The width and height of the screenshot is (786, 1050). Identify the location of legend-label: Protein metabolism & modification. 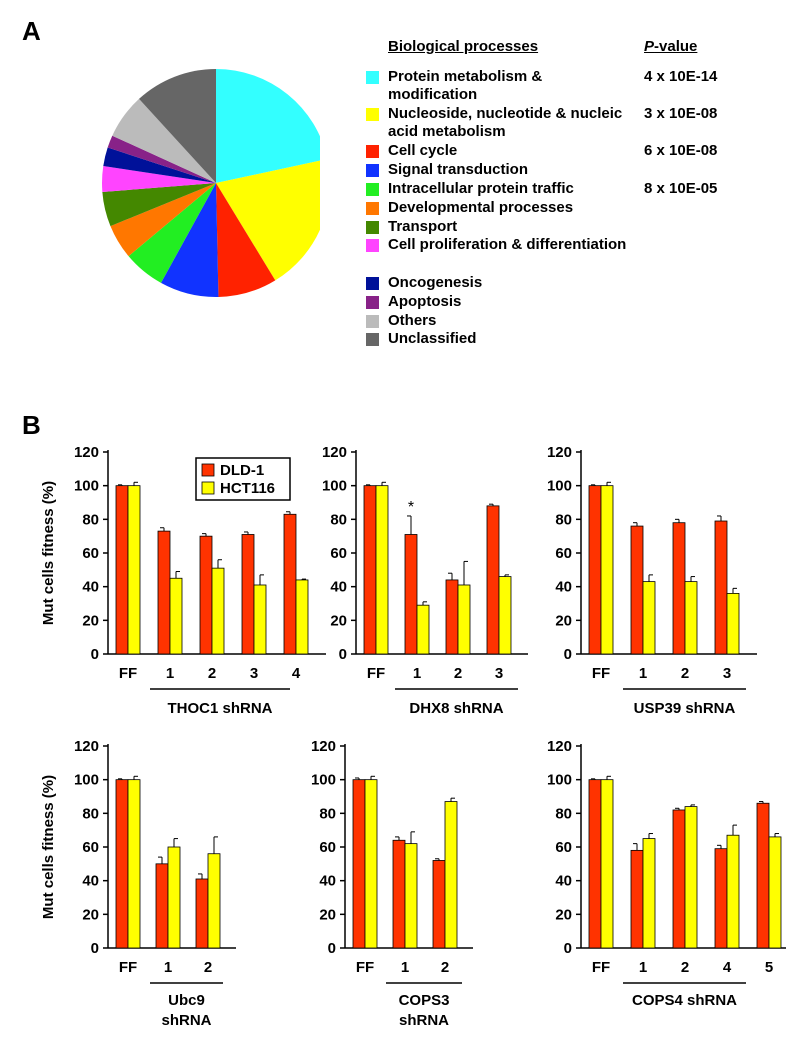
(465, 85).